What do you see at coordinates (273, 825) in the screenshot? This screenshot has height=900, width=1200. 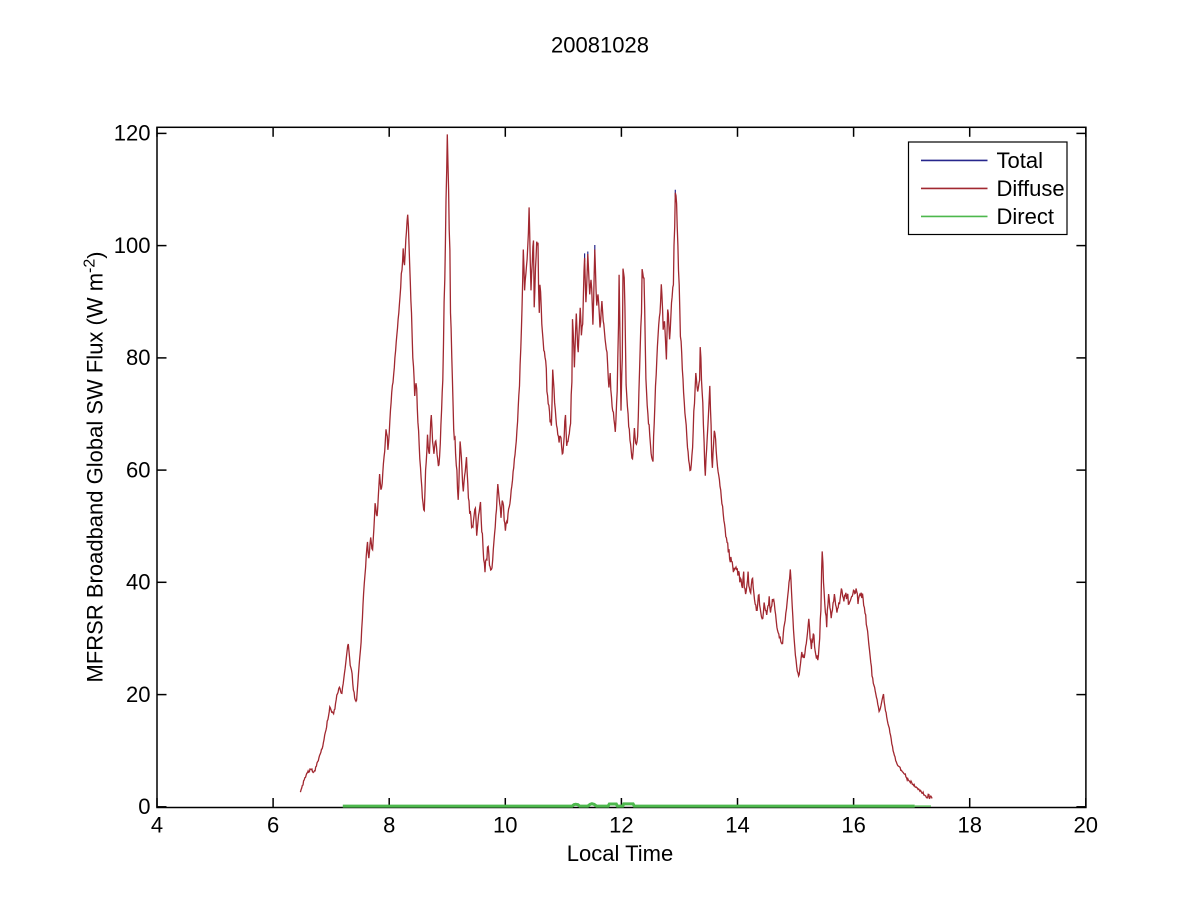 I see `svg-text: 6` at bounding box center [273, 825].